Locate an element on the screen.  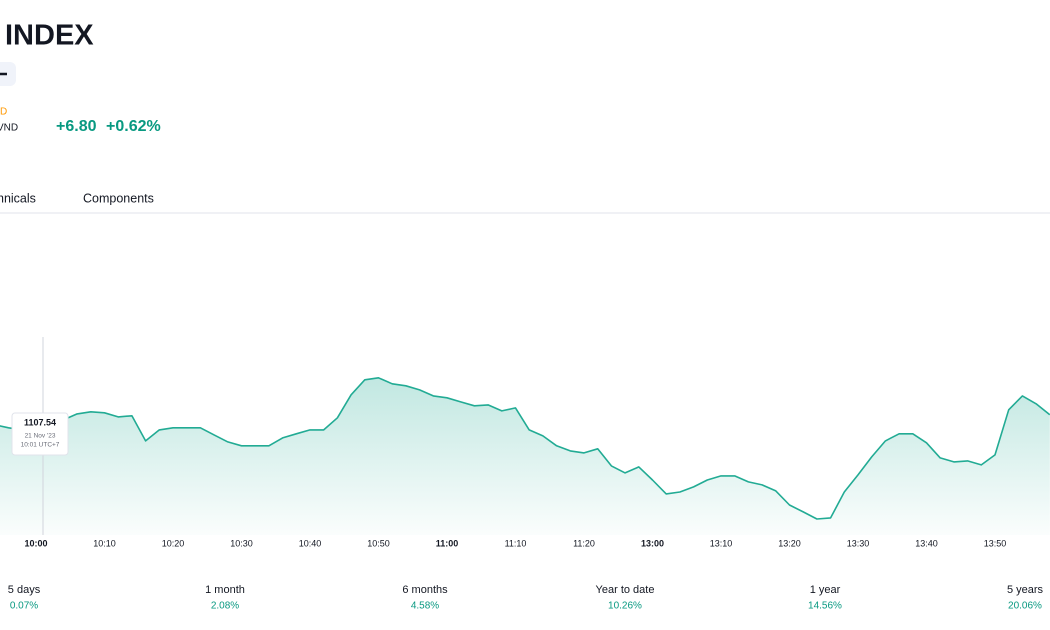
period-change: 20.06% is located at coordinates (1025, 606).